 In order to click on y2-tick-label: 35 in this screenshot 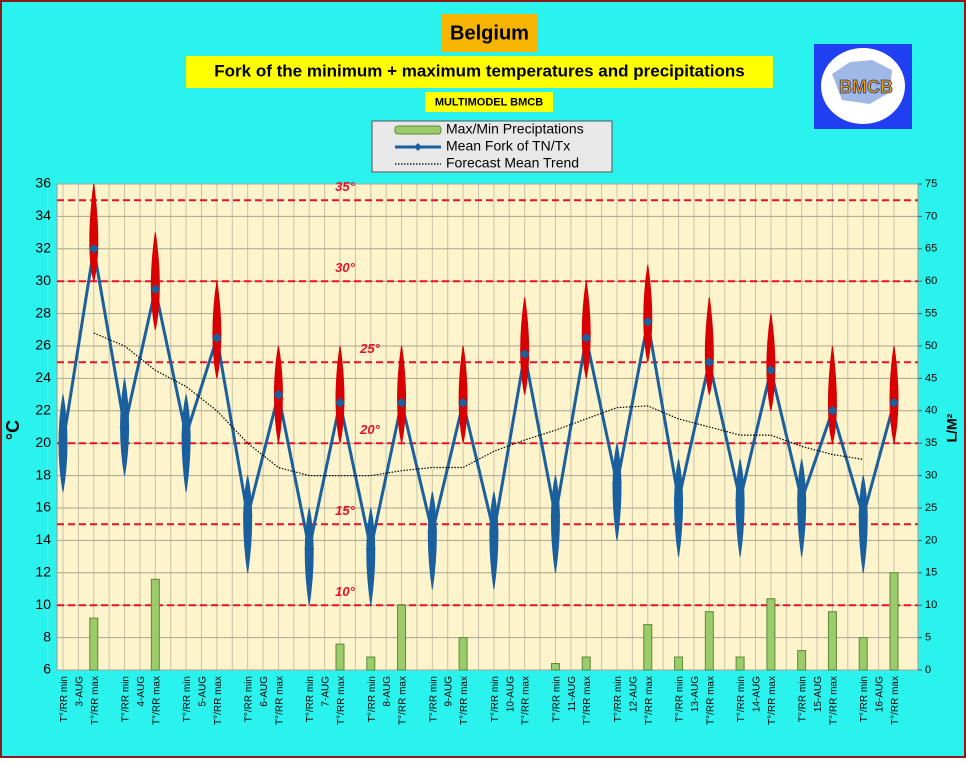, I will do `click(931, 443)`.